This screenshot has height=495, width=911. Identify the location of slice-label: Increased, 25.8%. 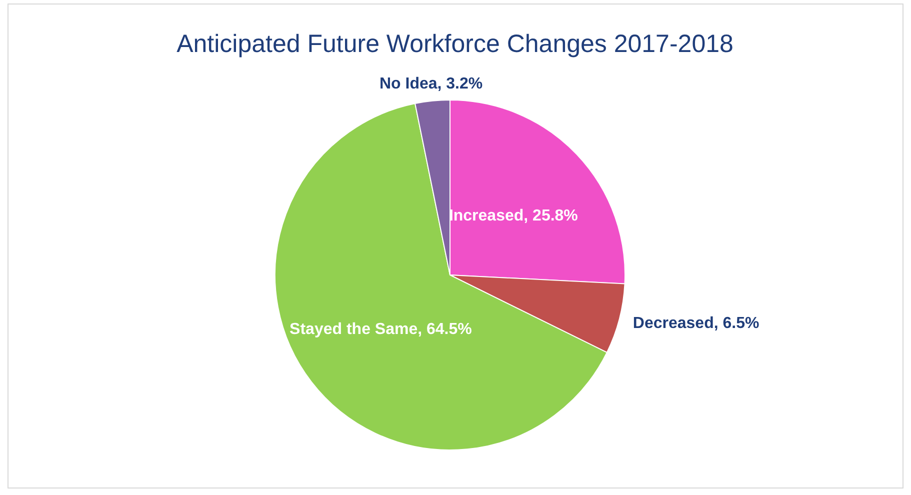
(513, 215).